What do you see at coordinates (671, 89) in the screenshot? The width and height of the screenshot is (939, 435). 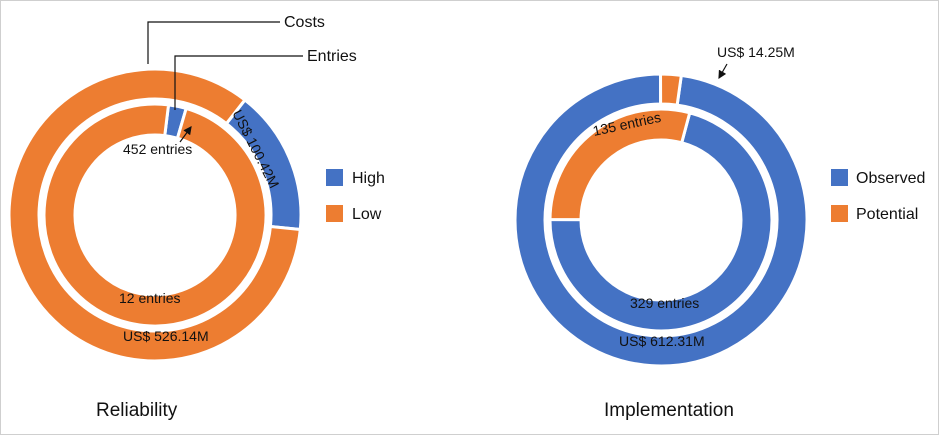 I see `costs-slice-potential` at bounding box center [671, 89].